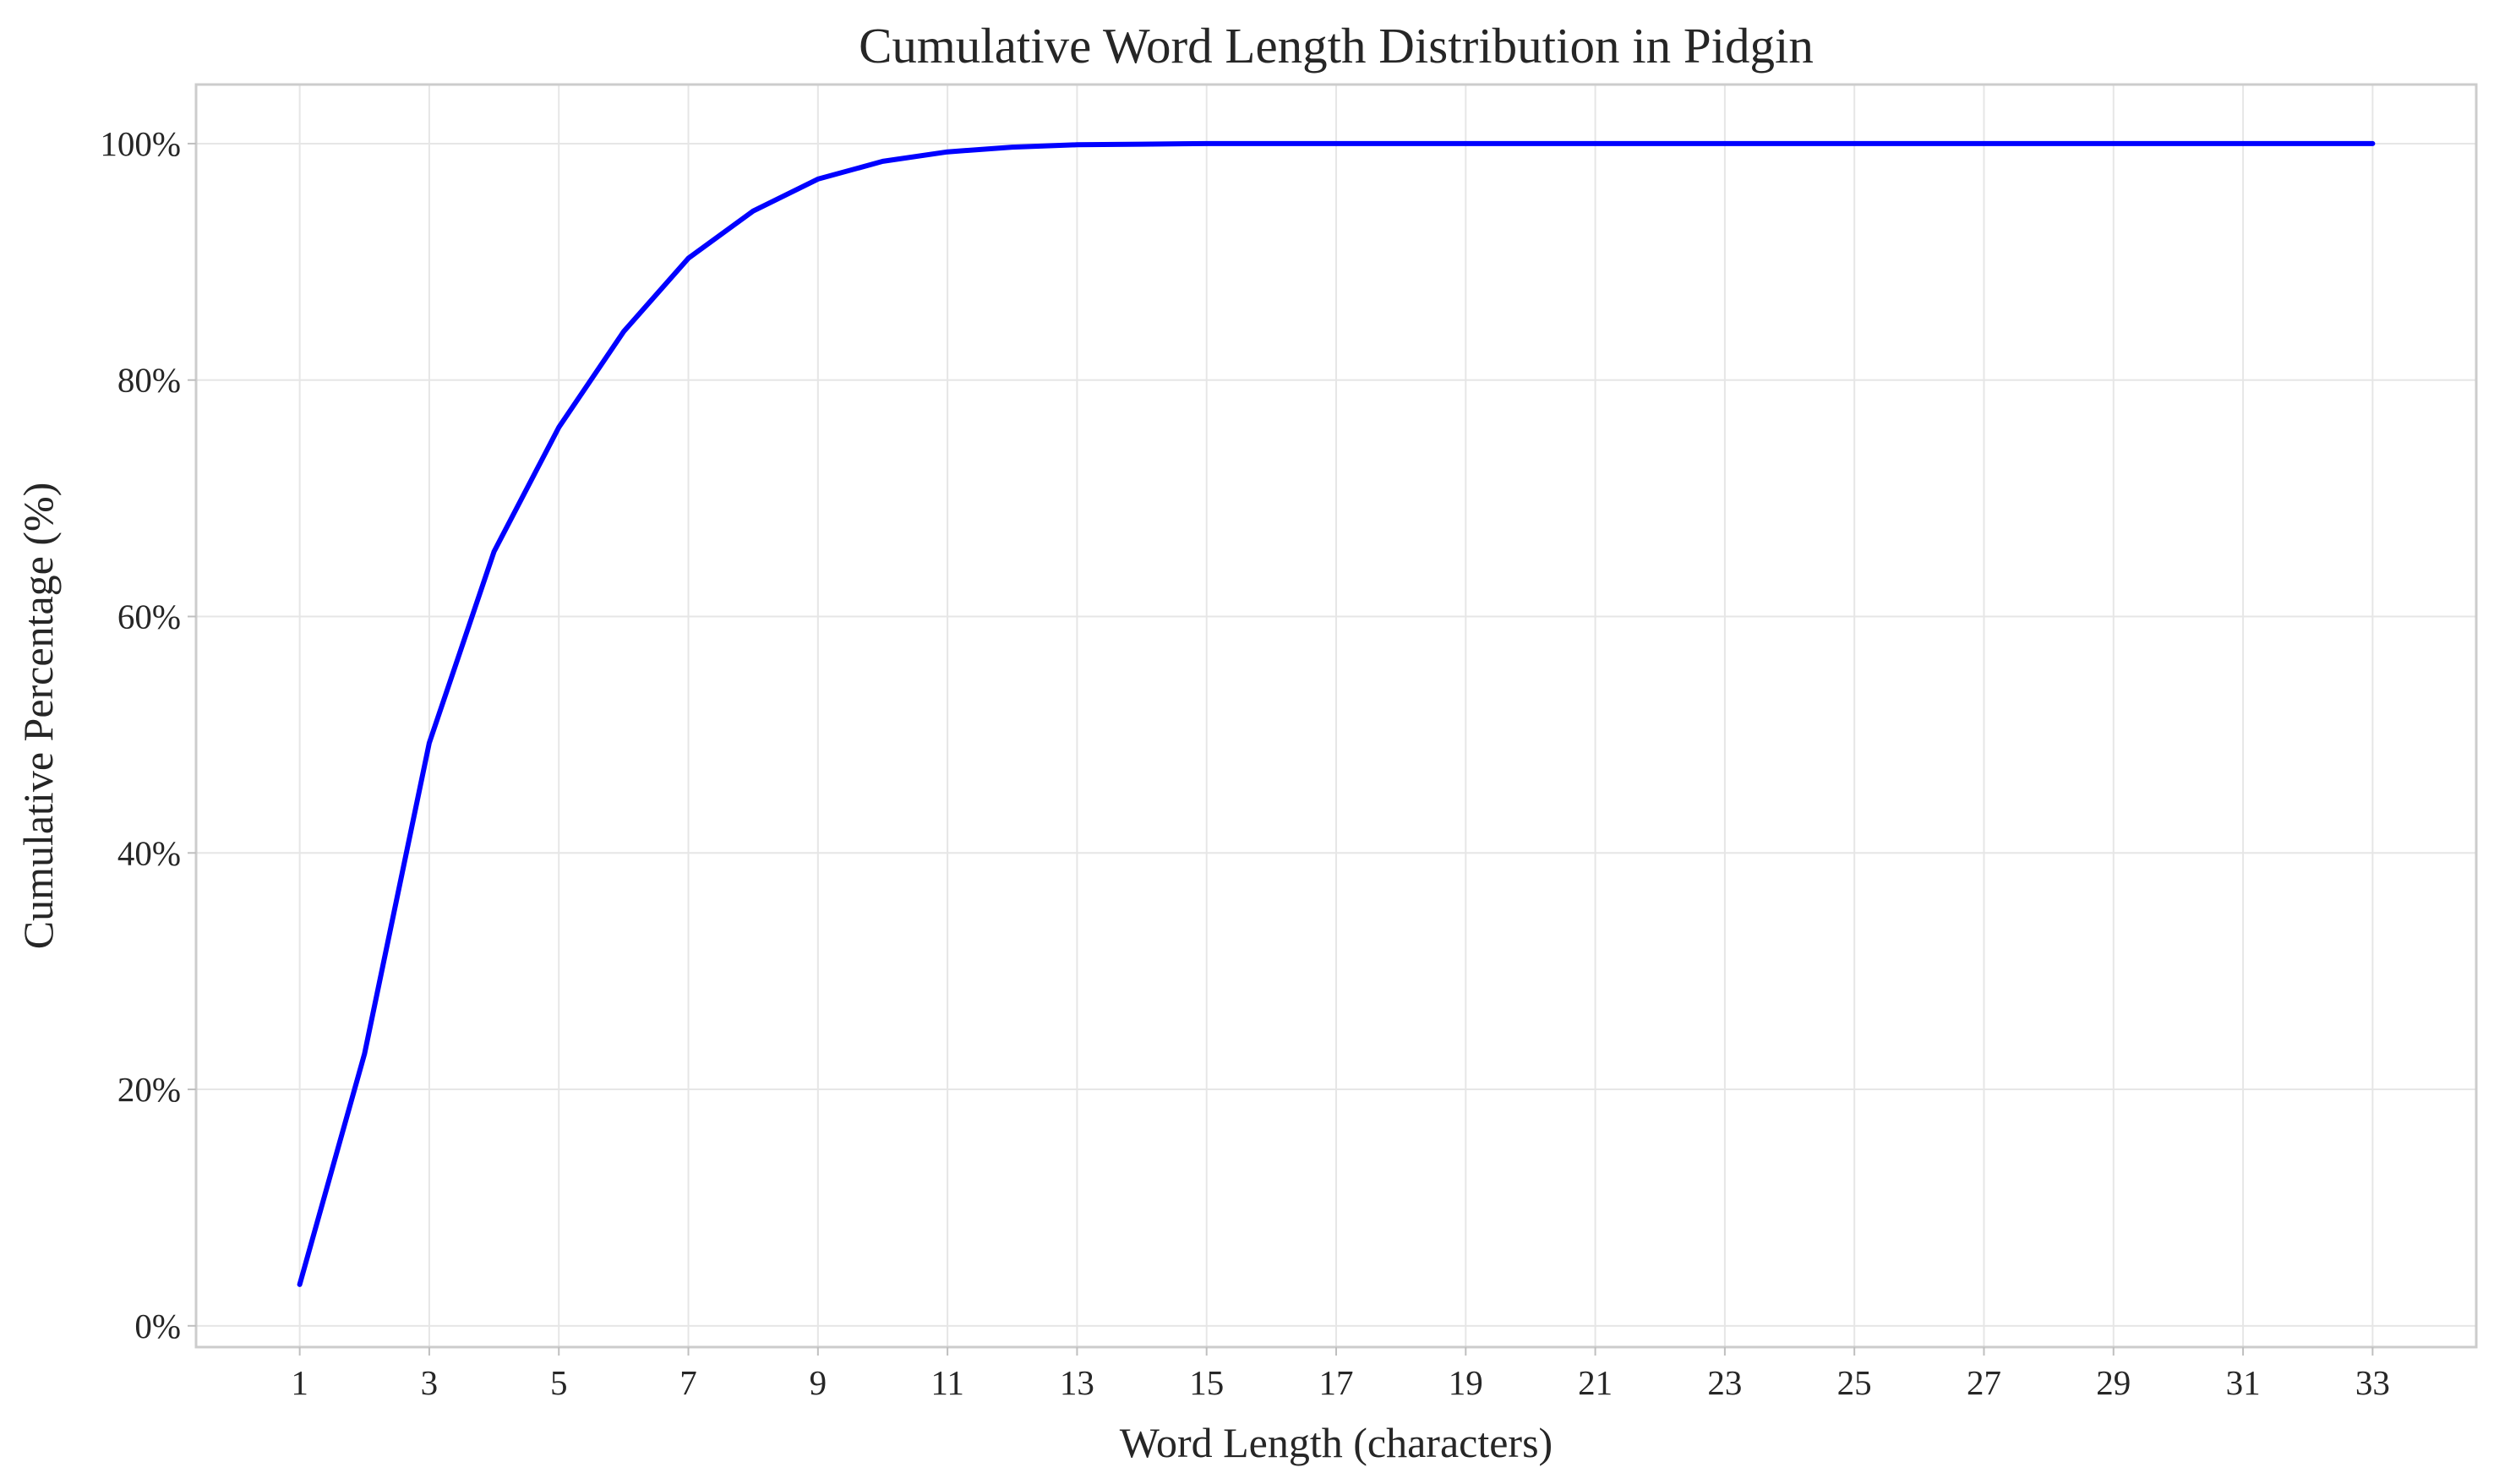 The height and width of the screenshot is (1484, 2494). Describe the element at coordinates (946, 1382) in the screenshot. I see `x-tick-label: 11` at that location.